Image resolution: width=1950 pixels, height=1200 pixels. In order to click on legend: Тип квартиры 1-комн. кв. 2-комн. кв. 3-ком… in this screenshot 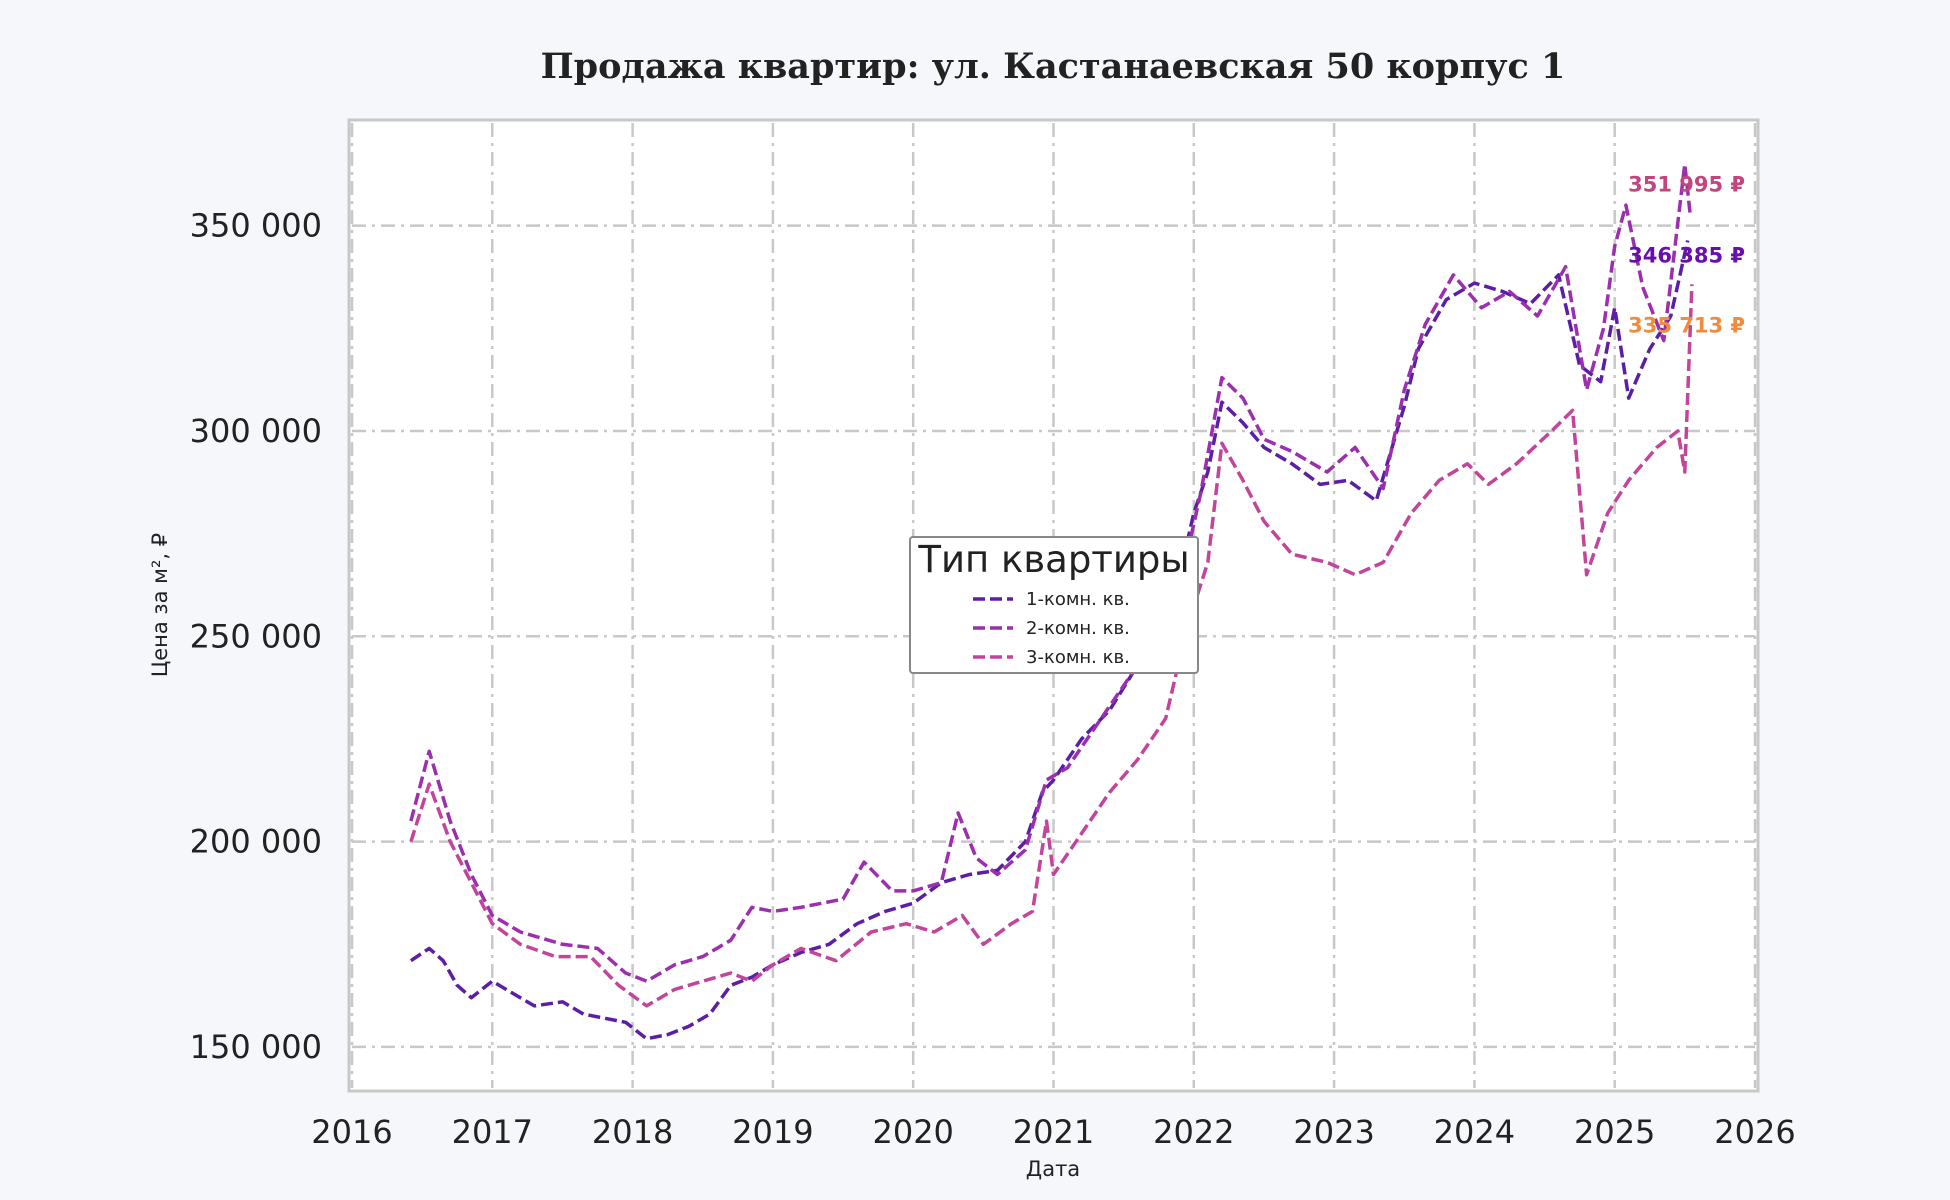, I will do `click(1054, 605)`.